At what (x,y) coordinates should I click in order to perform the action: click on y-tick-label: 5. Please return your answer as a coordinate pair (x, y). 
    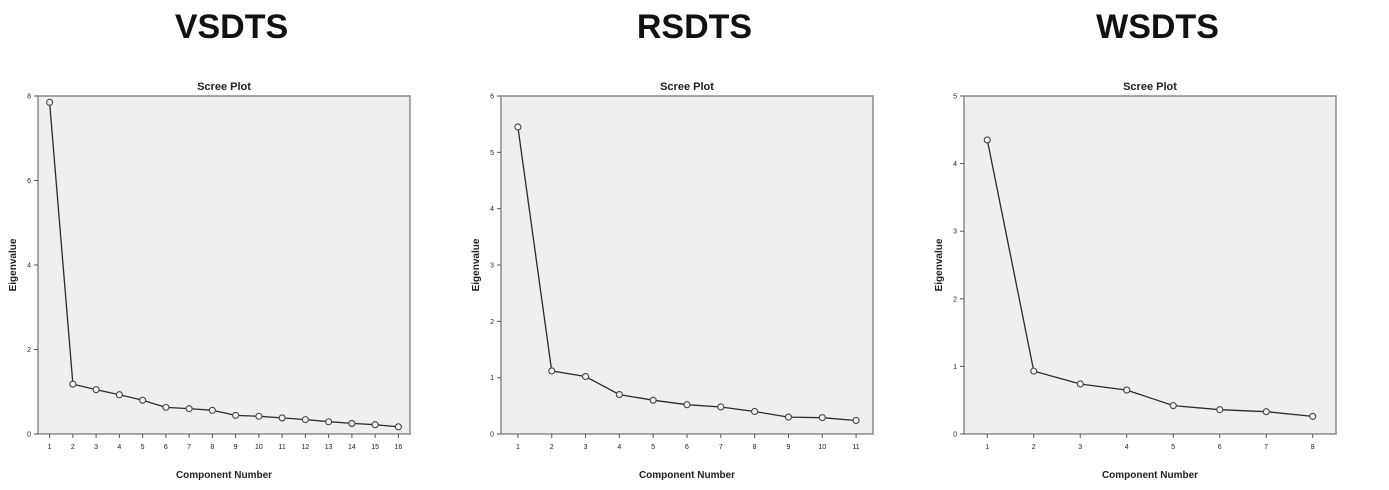
    Looking at the image, I should click on (492, 153).